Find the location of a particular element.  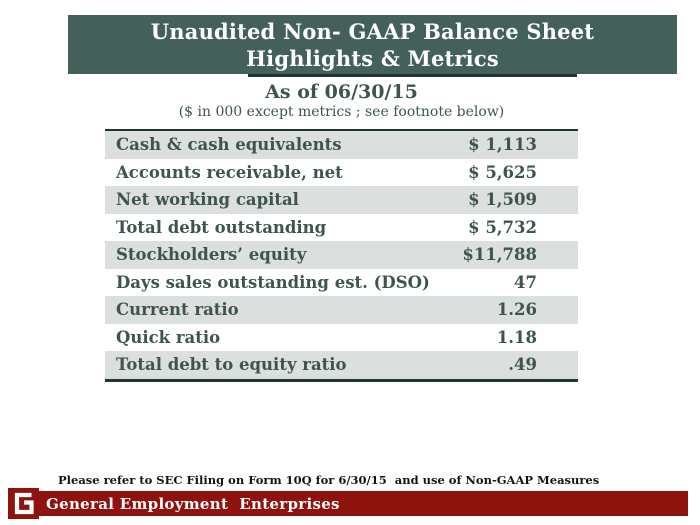

row-value: $ 5,625 is located at coordinates (502, 172).